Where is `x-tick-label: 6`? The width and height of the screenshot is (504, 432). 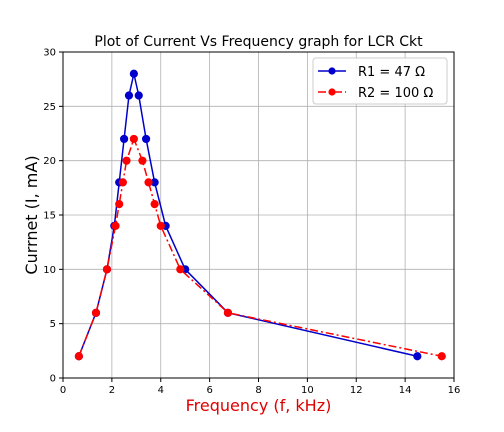 x-tick-label: 6 is located at coordinates (209, 390).